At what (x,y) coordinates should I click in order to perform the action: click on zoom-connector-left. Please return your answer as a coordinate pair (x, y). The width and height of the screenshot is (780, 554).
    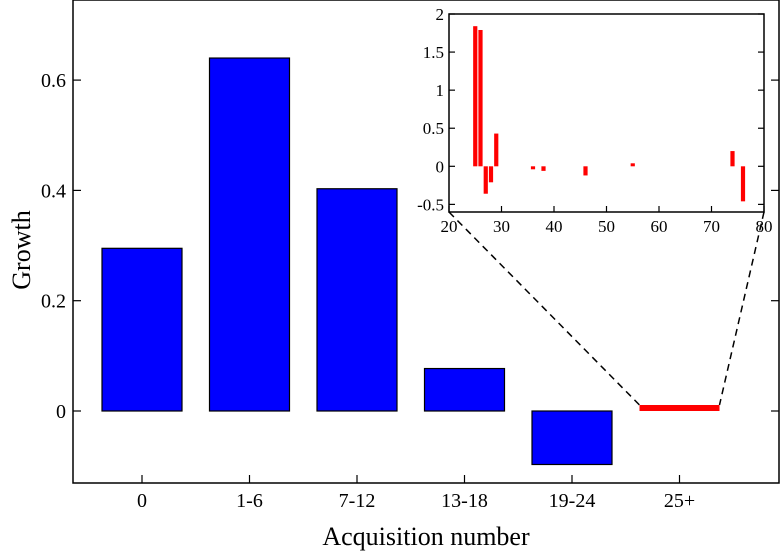
    Looking at the image, I should click on (544, 308).